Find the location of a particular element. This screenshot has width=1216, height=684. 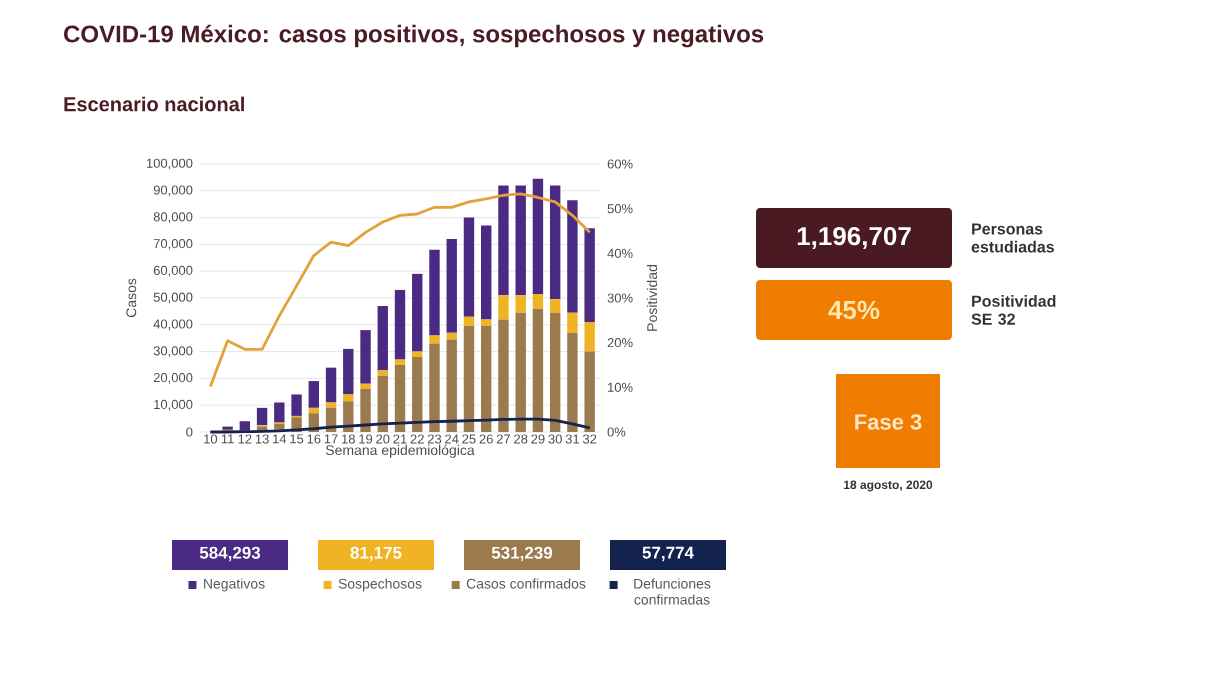

chart-title: COVID-19 México: casos positivos, sospechosos y negativos is located at coordinates (414, 36).